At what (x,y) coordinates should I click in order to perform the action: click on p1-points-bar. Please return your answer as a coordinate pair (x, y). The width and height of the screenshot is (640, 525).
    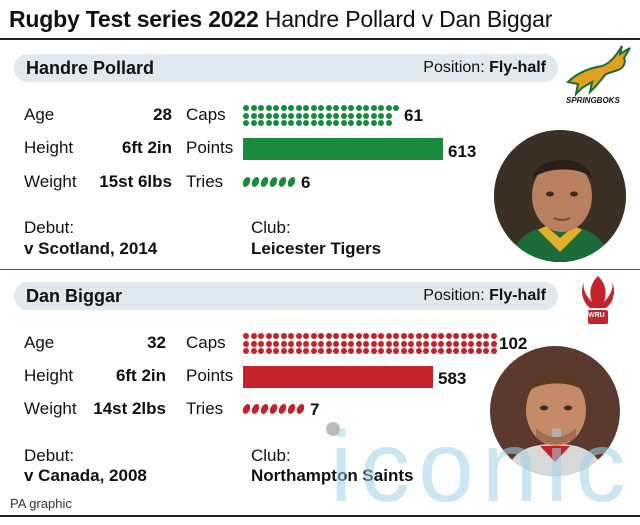
    Looking at the image, I should click on (343, 149).